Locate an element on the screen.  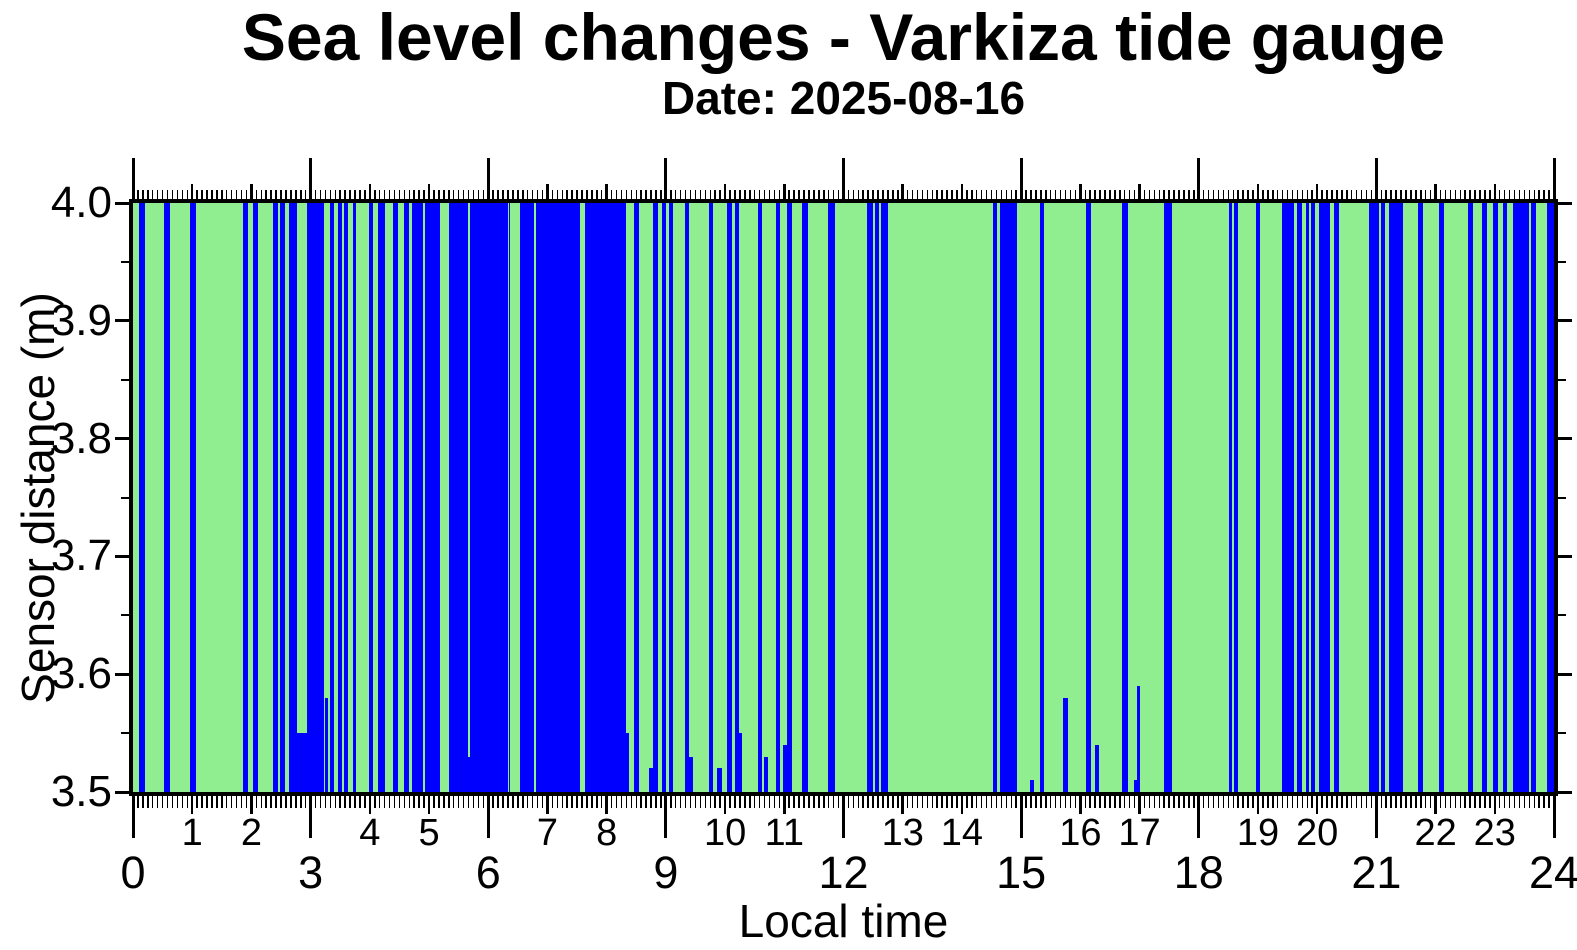
x-hour-tick-label: 4 is located at coordinates (370, 833).